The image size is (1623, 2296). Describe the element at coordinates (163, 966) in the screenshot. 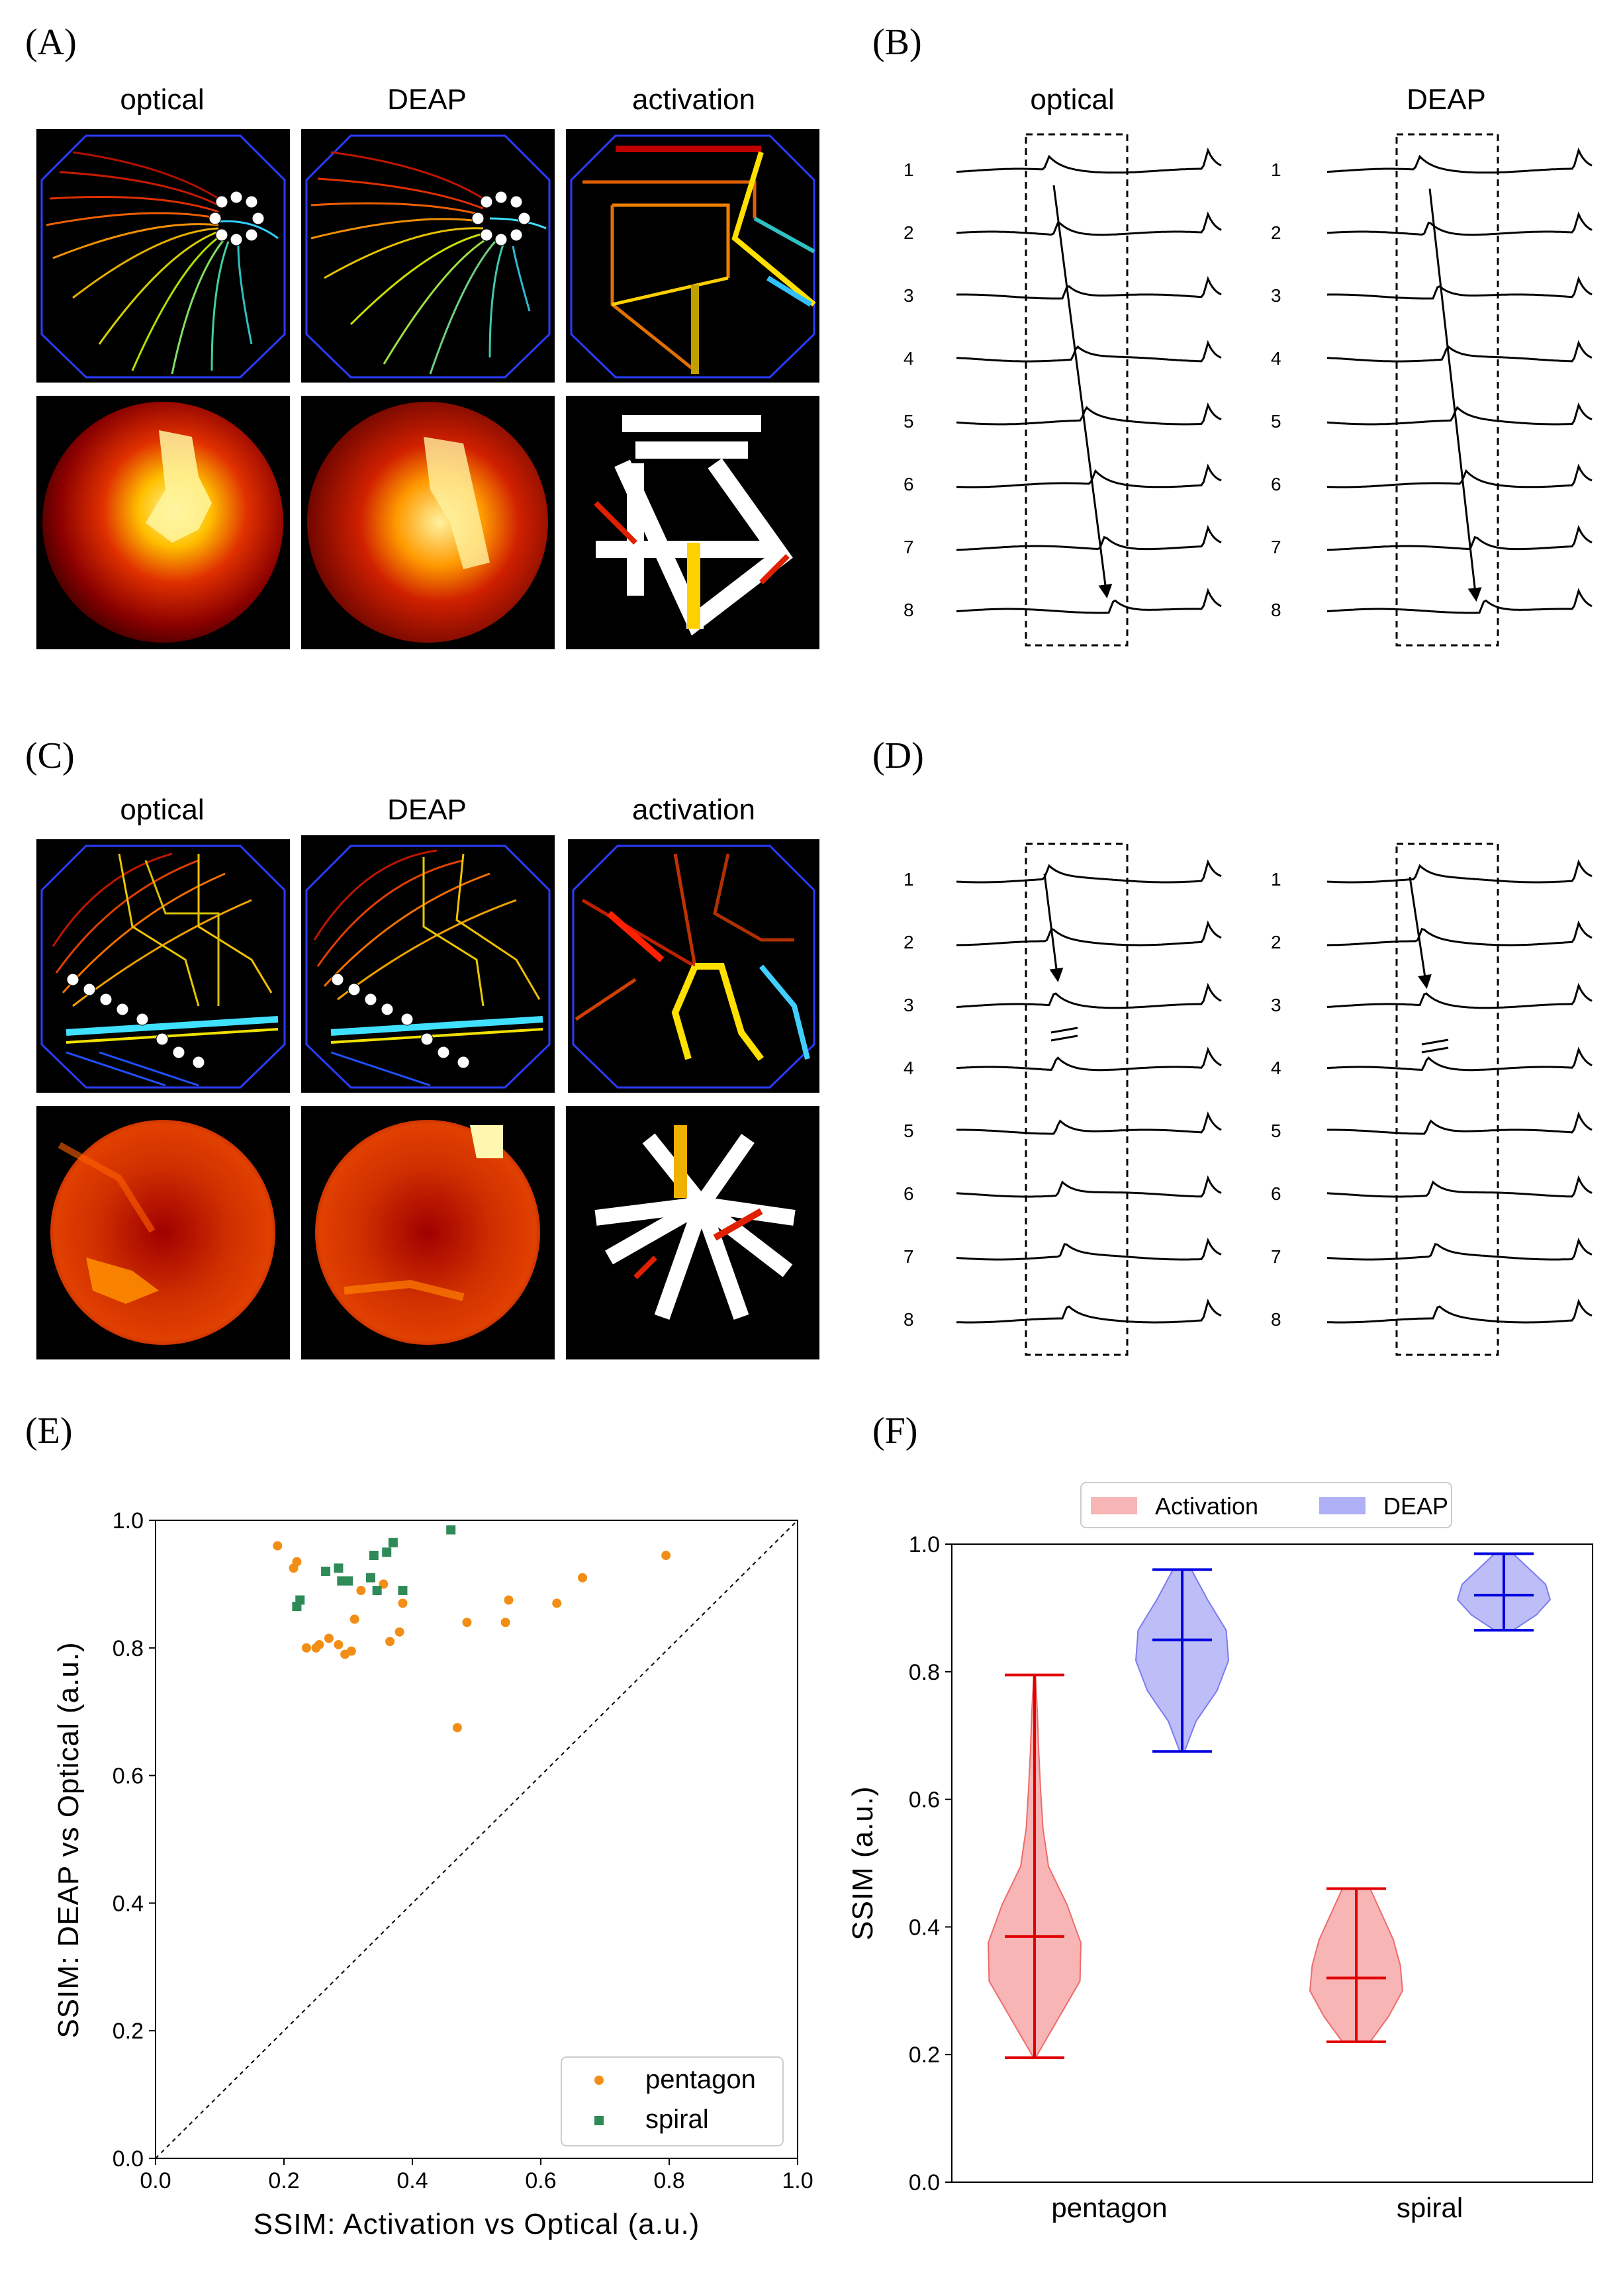

I see `panel-c-map-optical` at that location.